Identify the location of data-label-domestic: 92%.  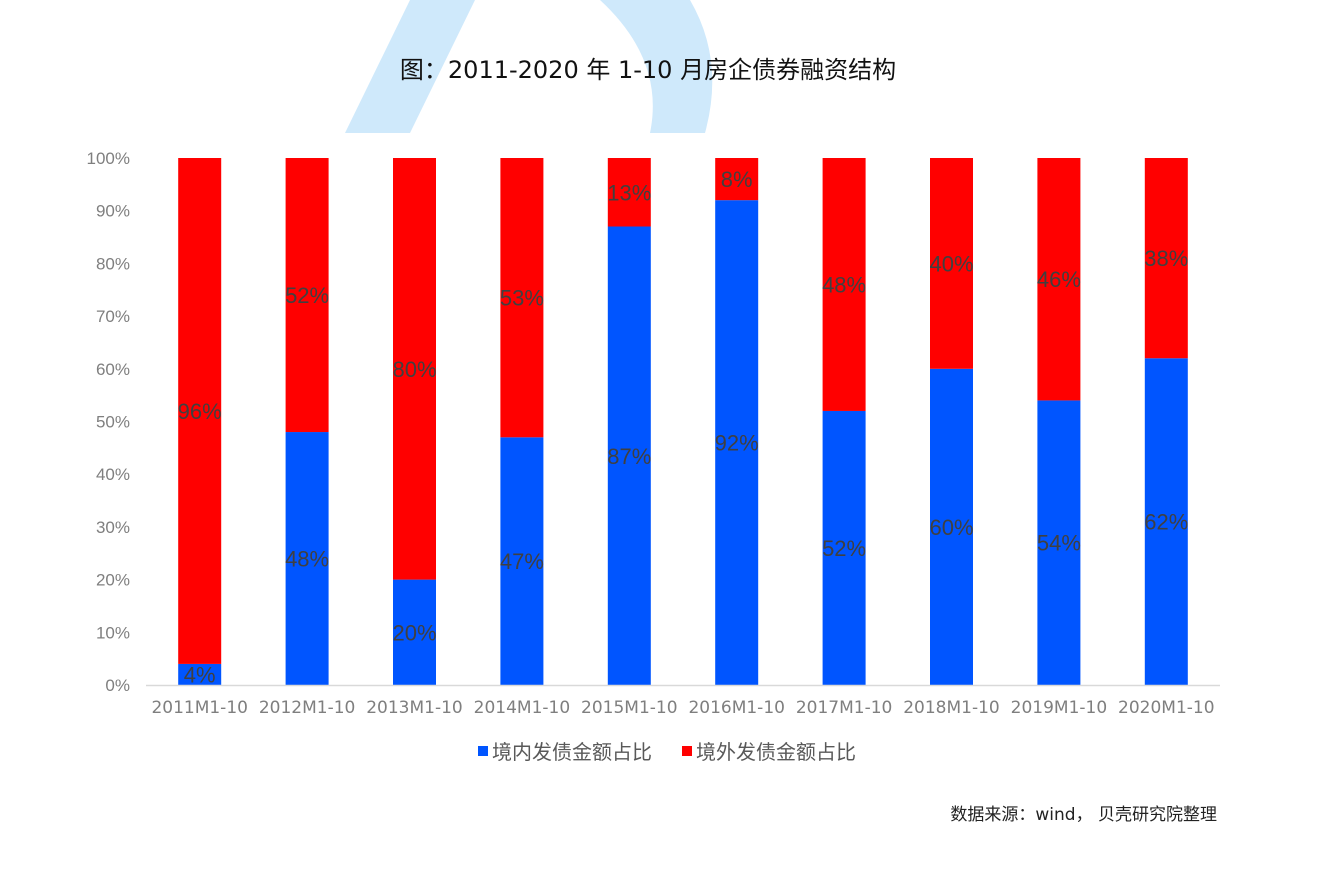
(737, 443).